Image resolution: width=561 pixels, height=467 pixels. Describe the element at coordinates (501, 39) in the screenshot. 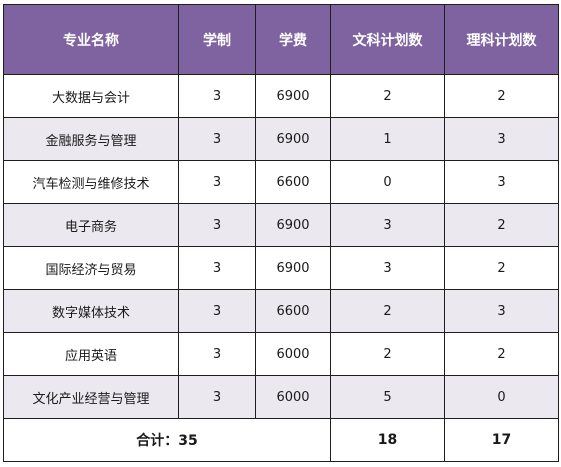

I see `header-science-plan: 理科计划数` at that location.